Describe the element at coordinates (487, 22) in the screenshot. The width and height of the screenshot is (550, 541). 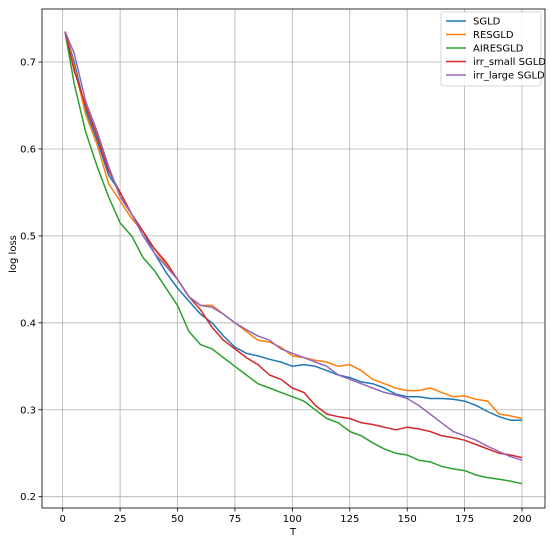
I see `legend-label: SGLD` at that location.